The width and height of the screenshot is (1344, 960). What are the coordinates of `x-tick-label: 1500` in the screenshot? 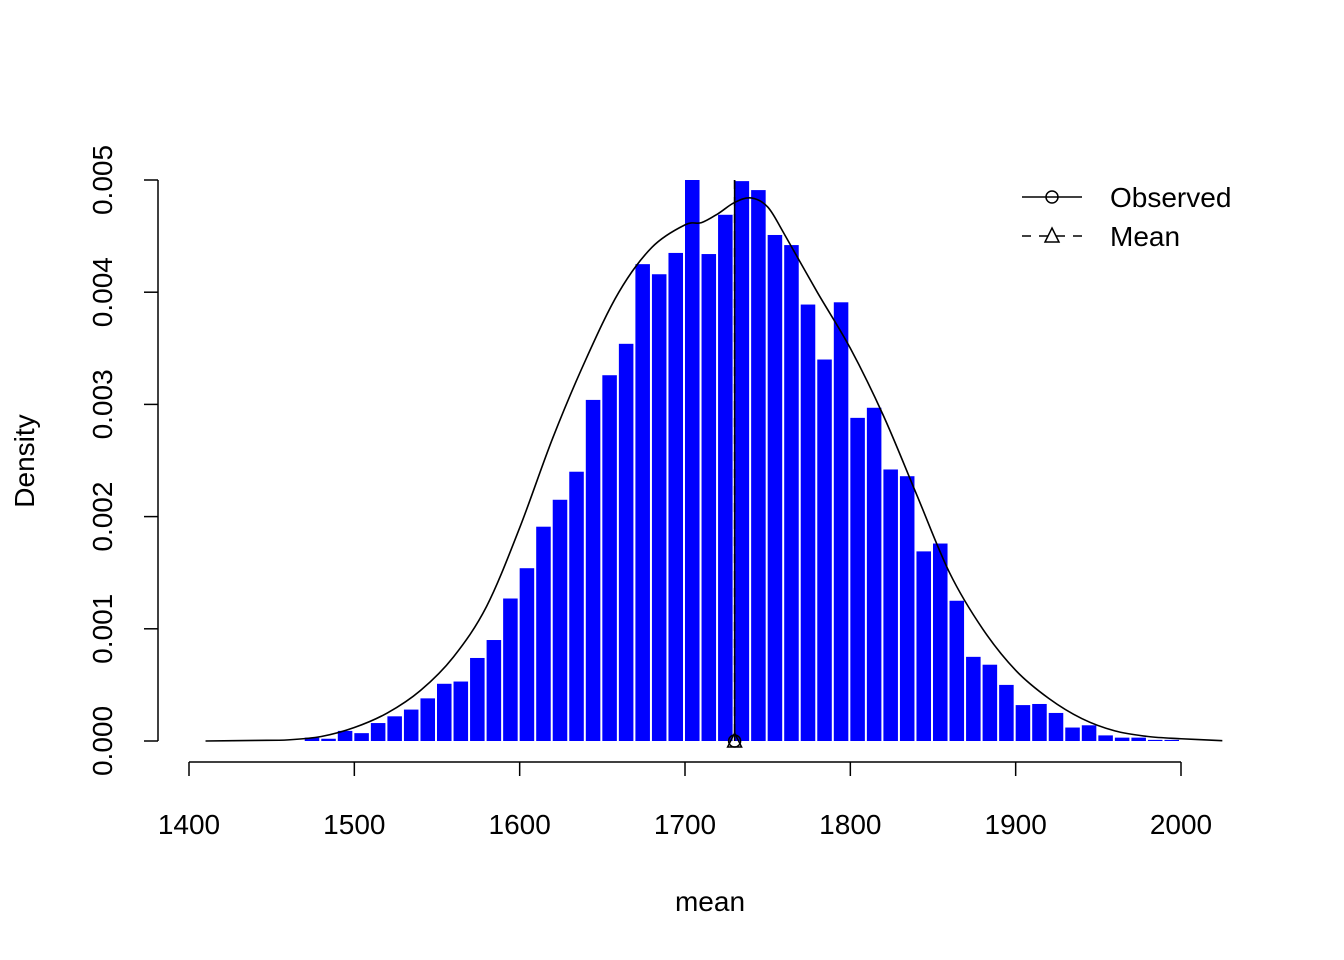 It's located at (354, 824).